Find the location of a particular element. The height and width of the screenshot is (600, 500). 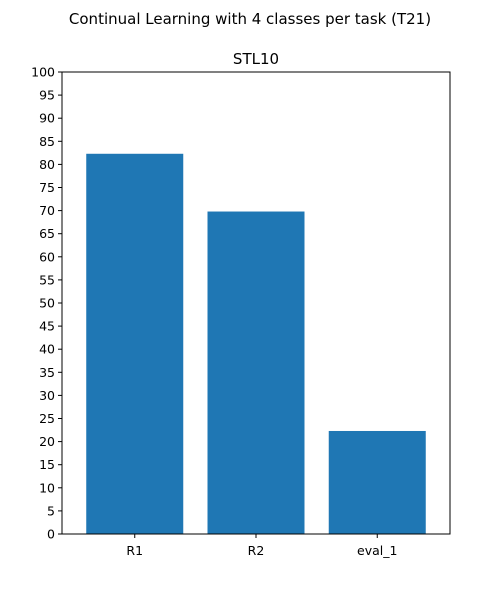

y-tick-label: 90 is located at coordinates (47, 118).